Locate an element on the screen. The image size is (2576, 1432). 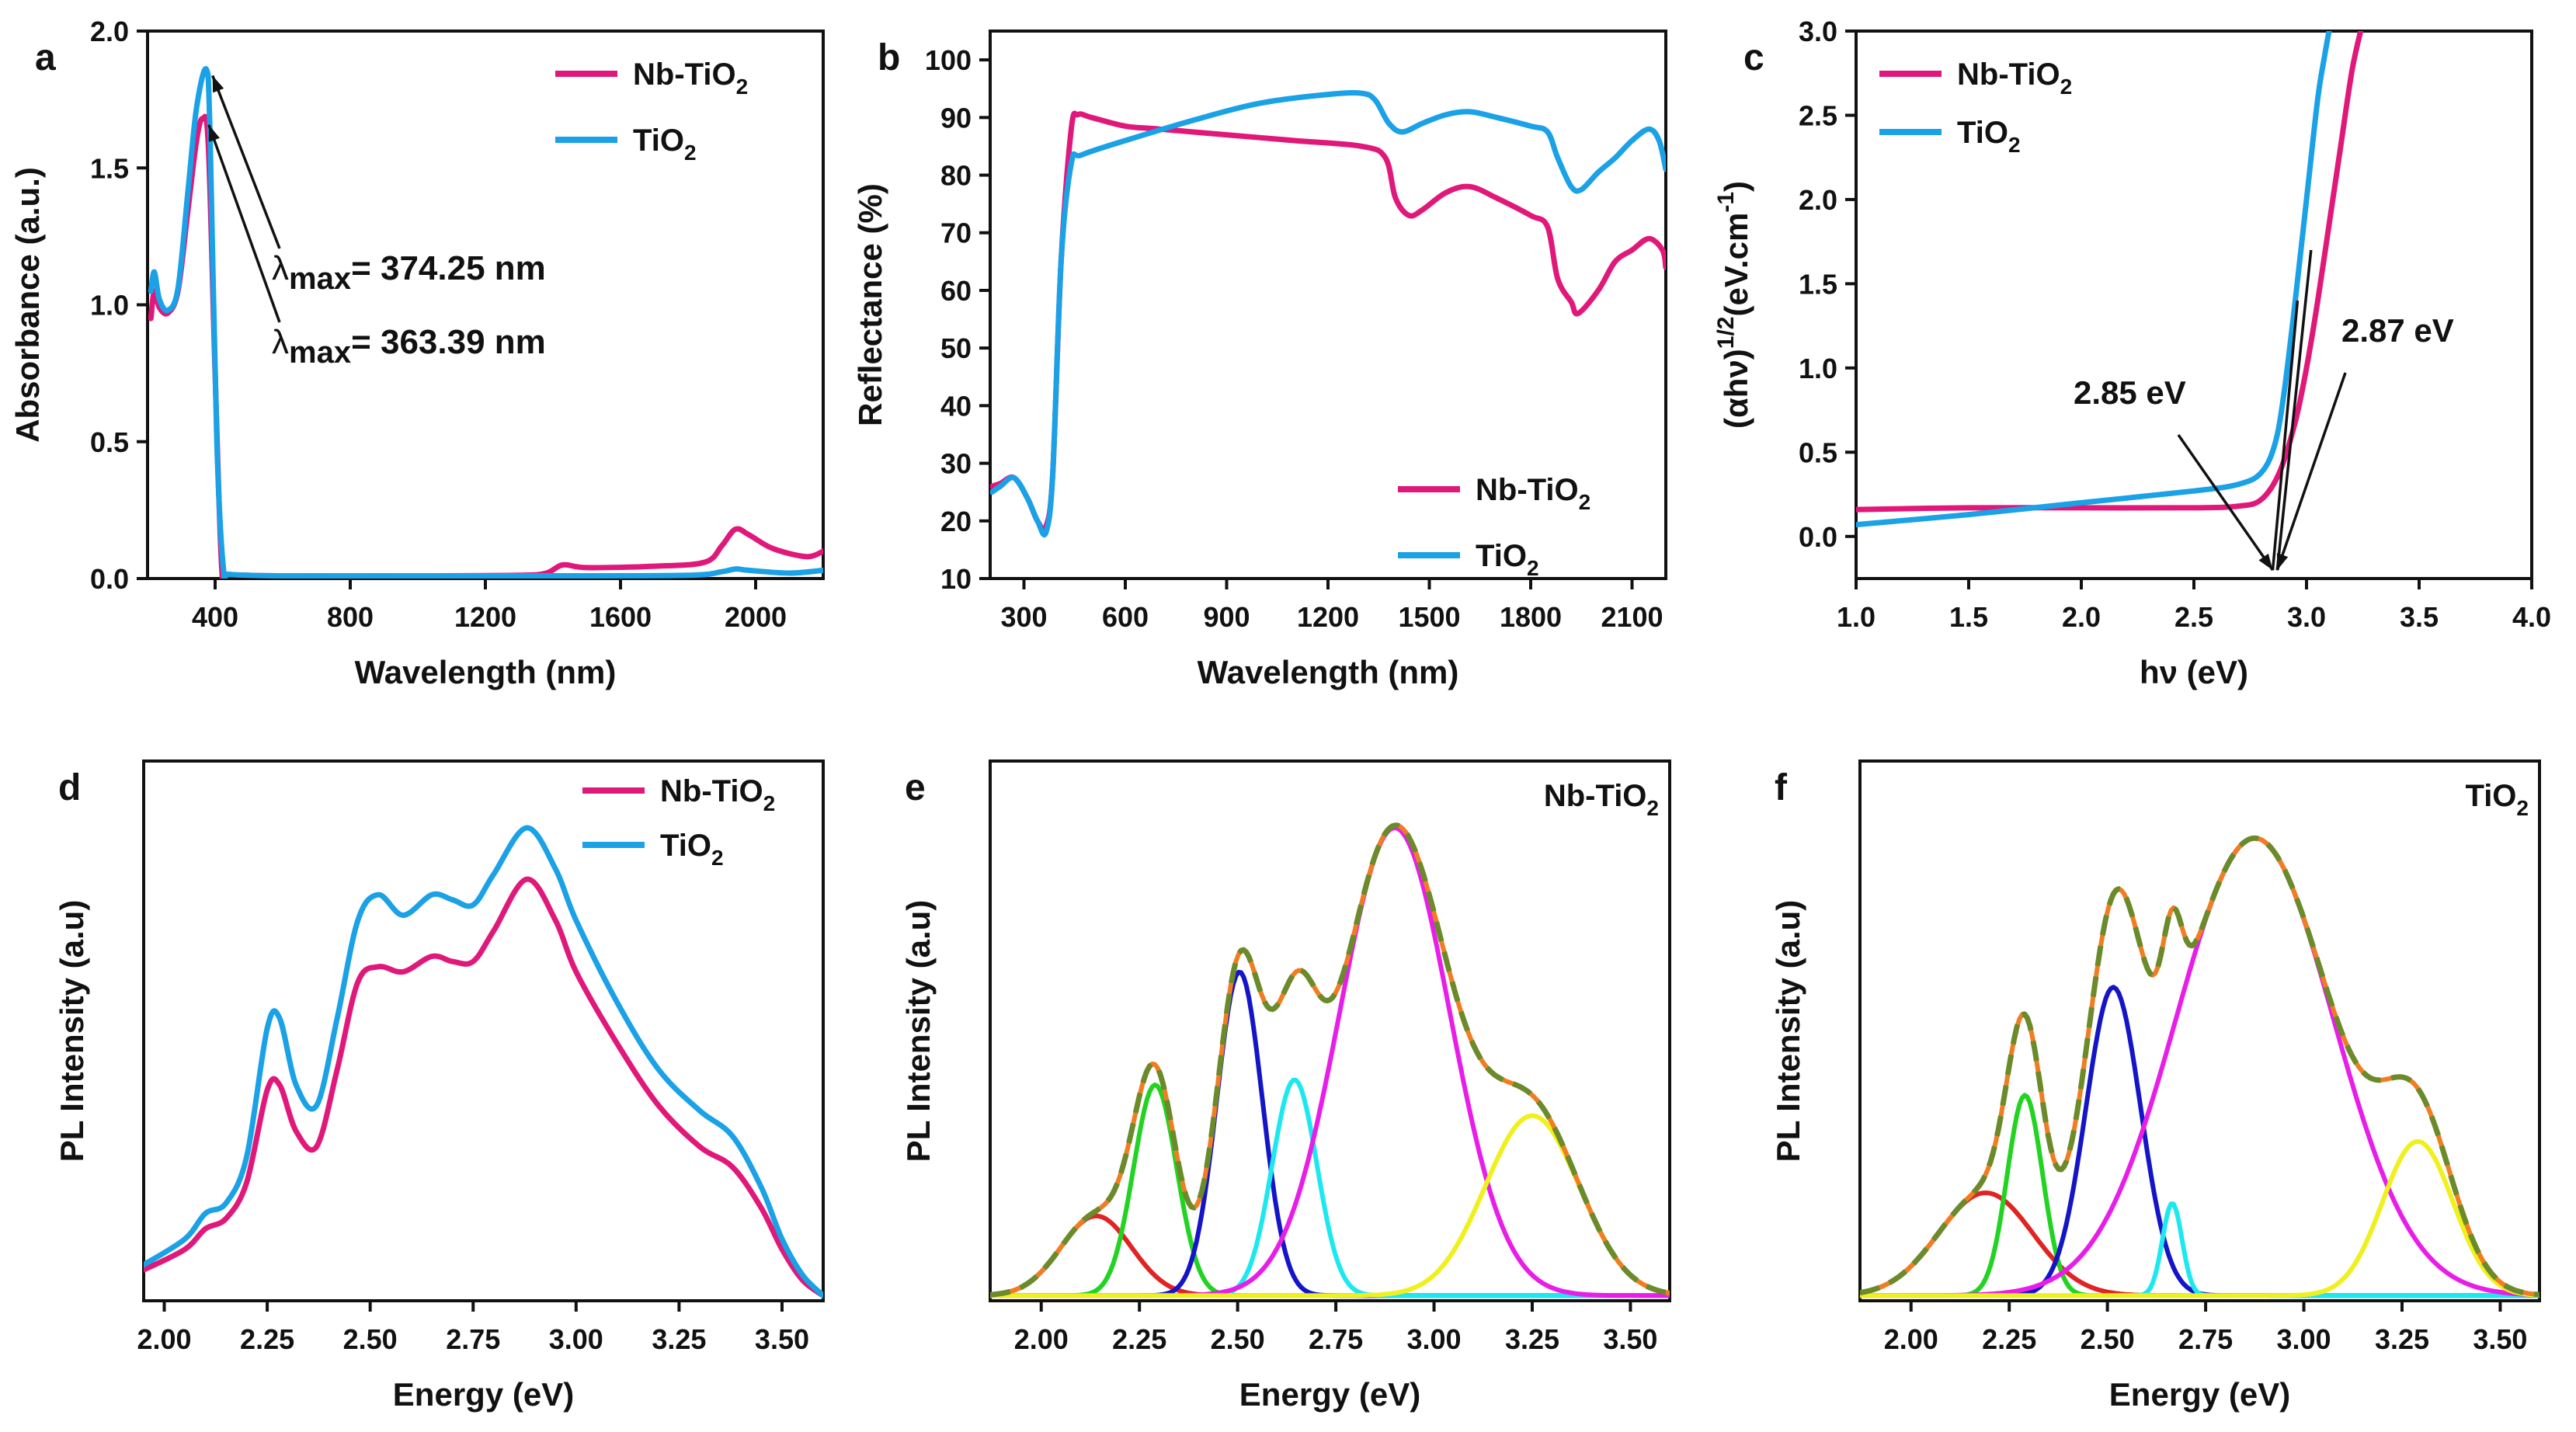
x-tick-label: 2.25 is located at coordinates (2009, 1339).